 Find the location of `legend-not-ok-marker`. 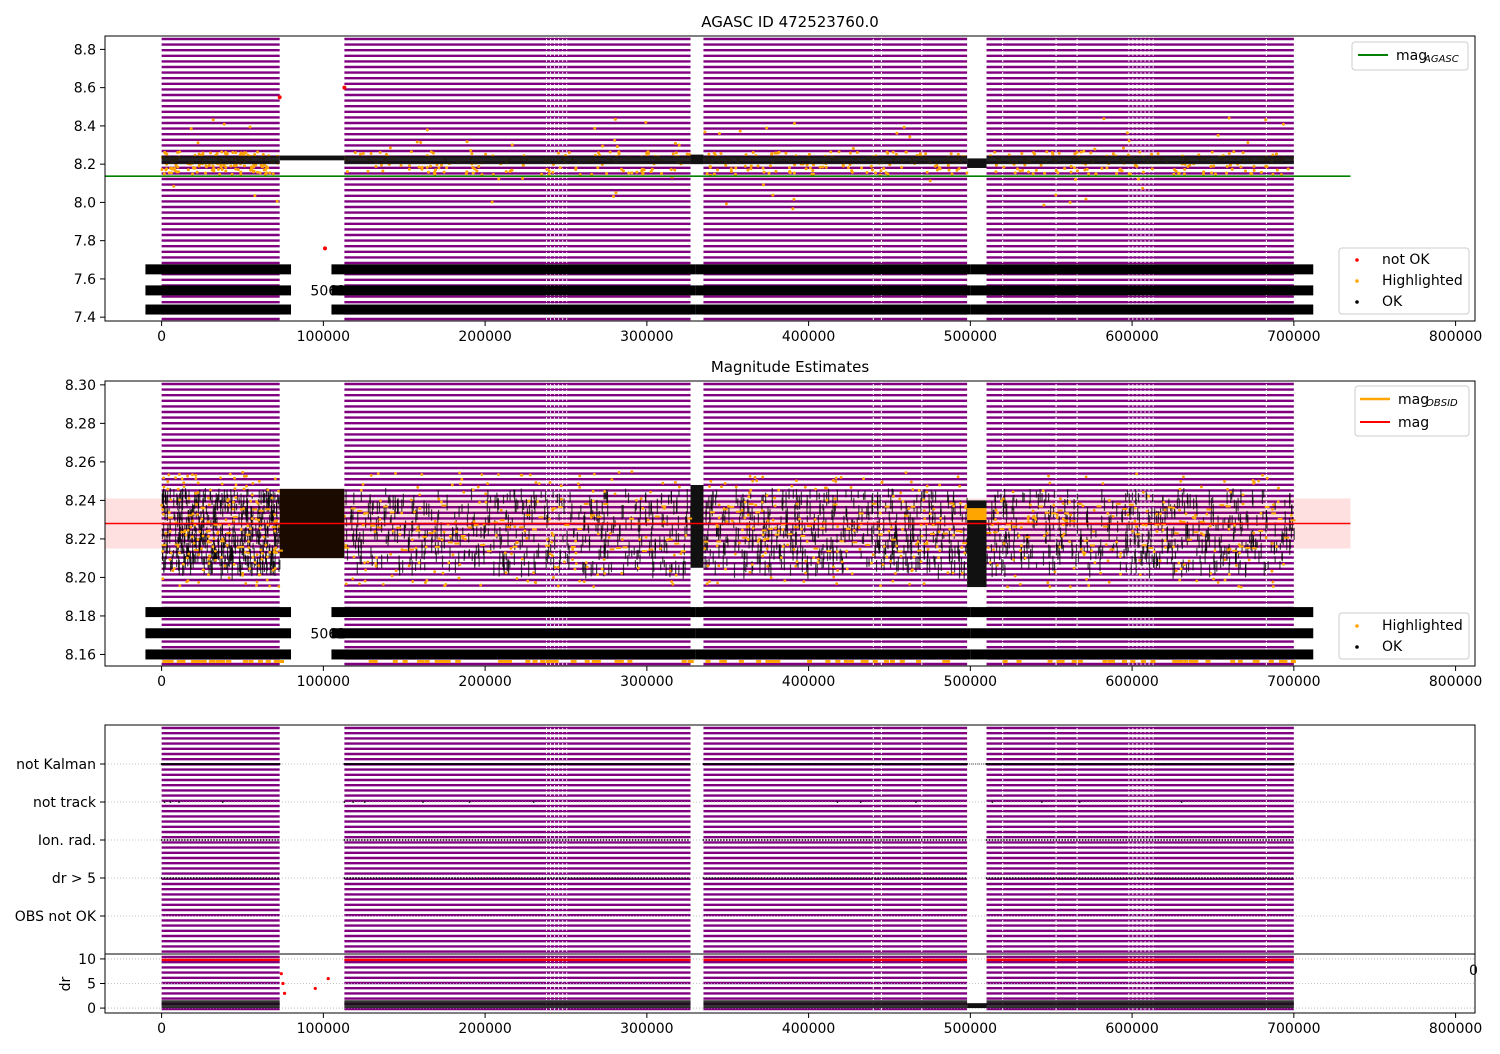

legend-not-ok-marker is located at coordinates (1357, 260).